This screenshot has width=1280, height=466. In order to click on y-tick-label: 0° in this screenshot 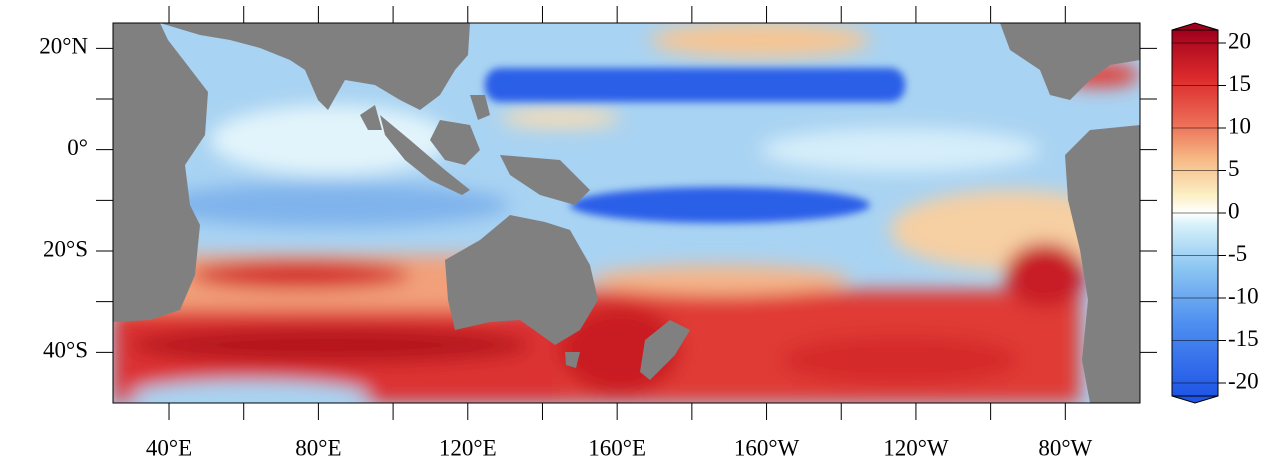, I will do `click(77, 147)`.